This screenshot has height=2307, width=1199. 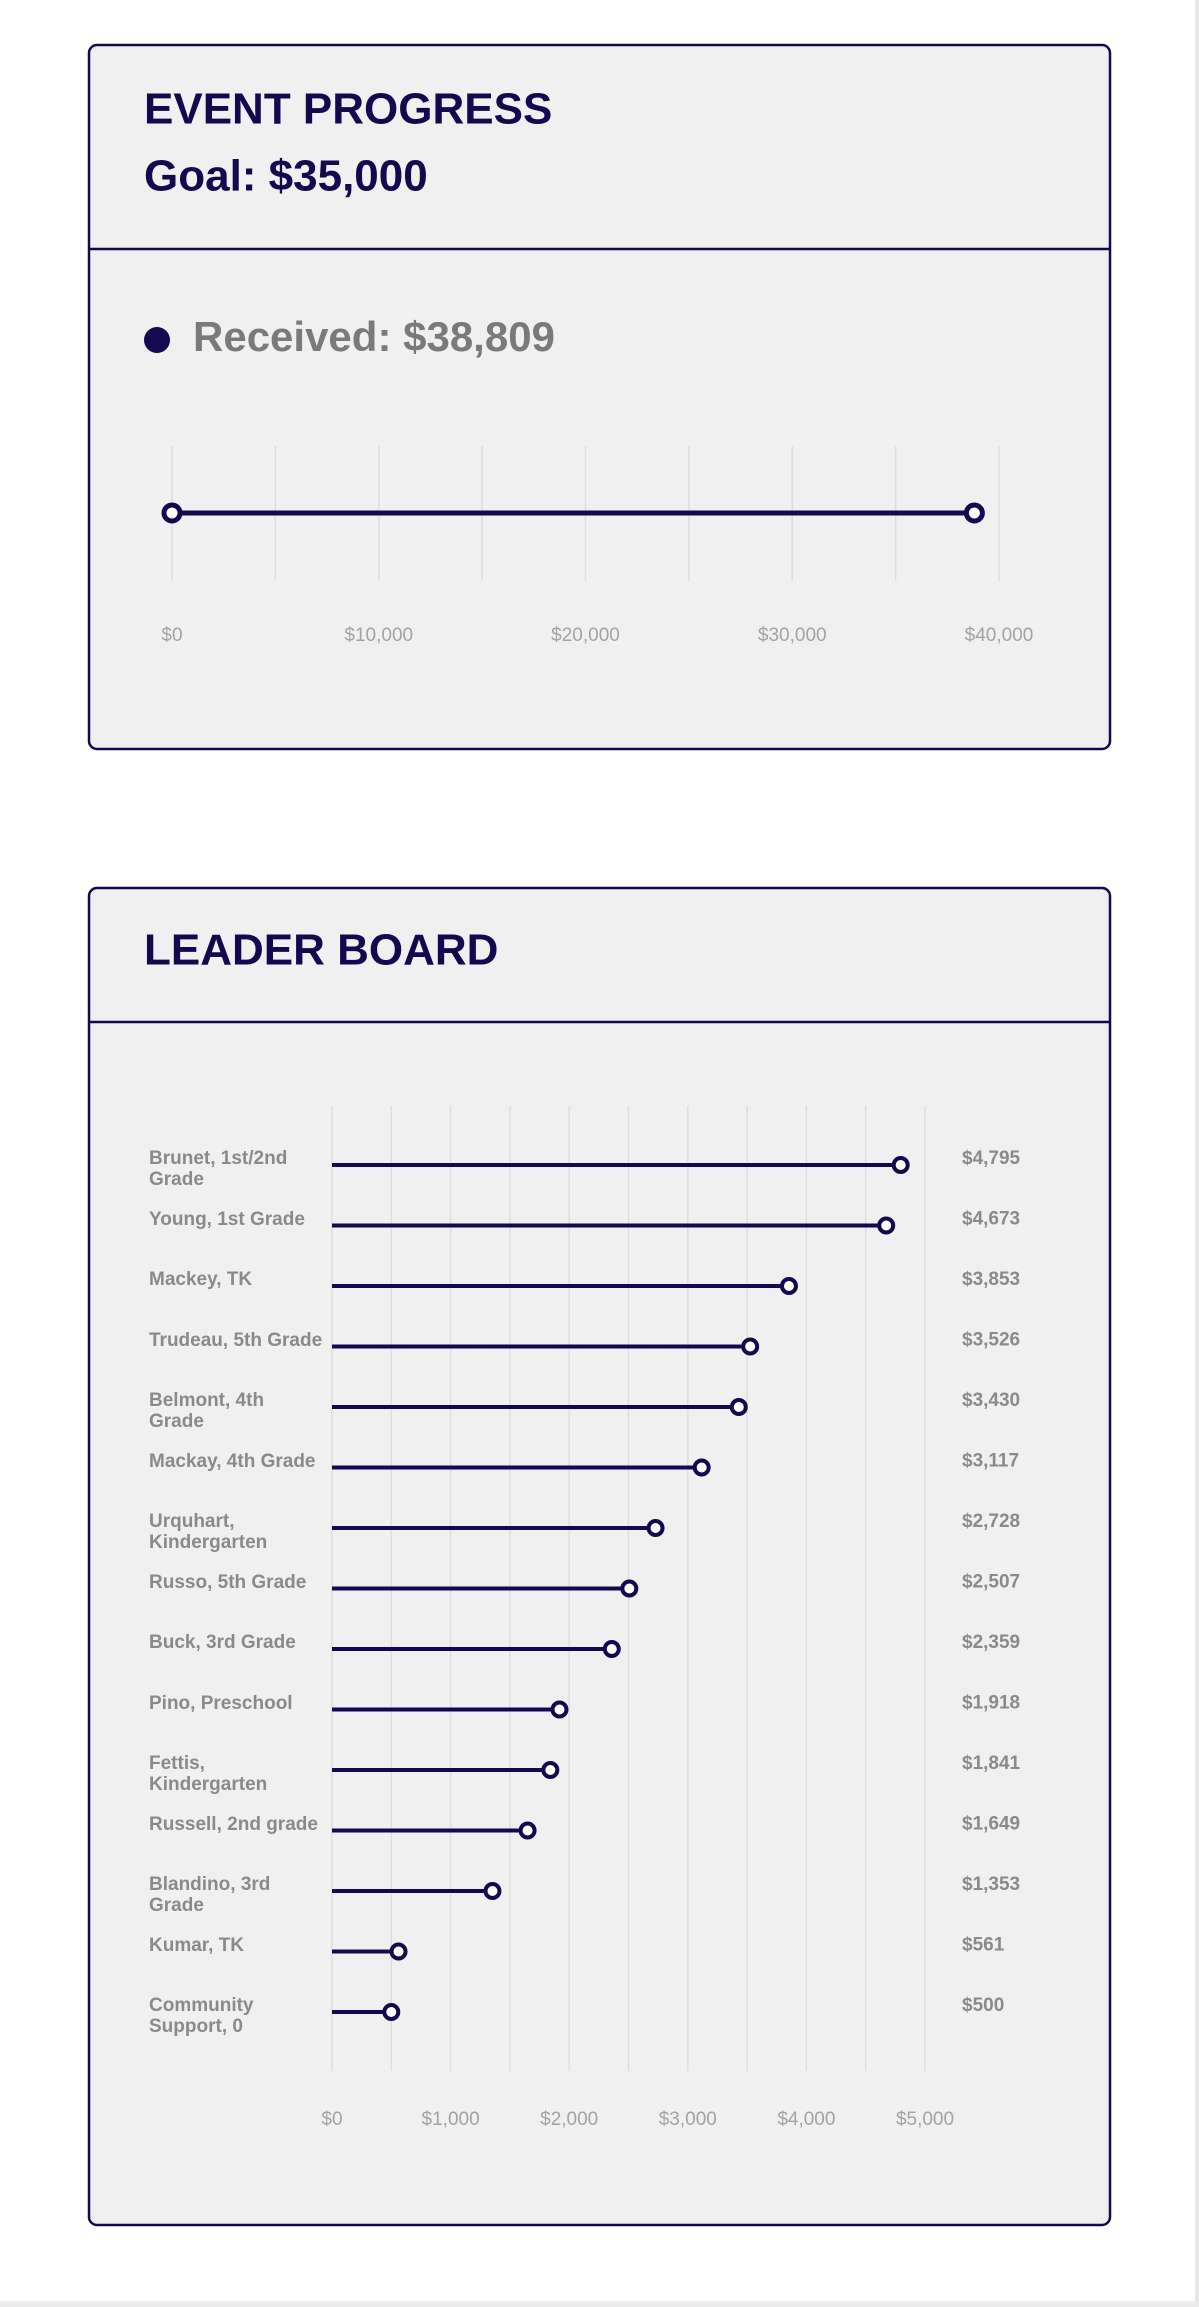 What do you see at coordinates (233, 1824) in the screenshot?
I see `category-label: Russell, 2nd grade` at bounding box center [233, 1824].